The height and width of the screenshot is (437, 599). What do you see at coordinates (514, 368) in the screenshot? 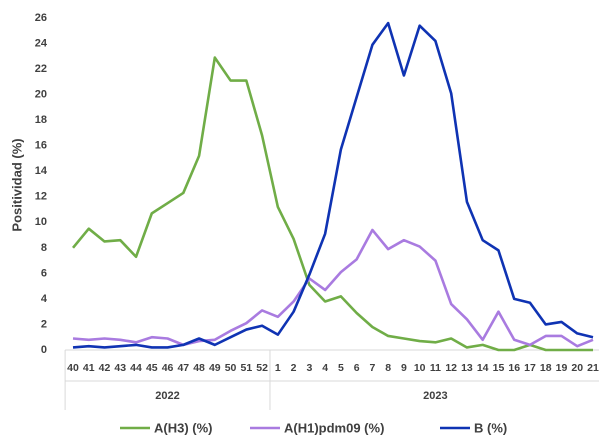
I see `x-tick-label: 16` at bounding box center [514, 368].